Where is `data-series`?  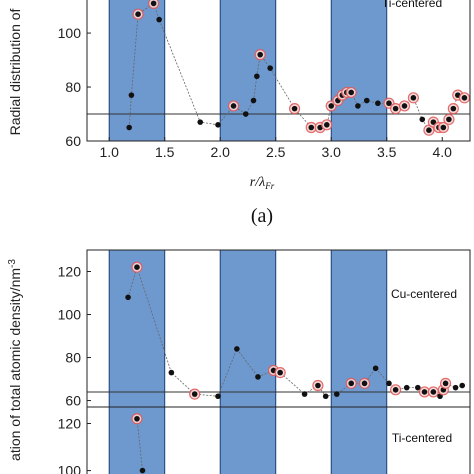
data-series is located at coordinates (138, 443).